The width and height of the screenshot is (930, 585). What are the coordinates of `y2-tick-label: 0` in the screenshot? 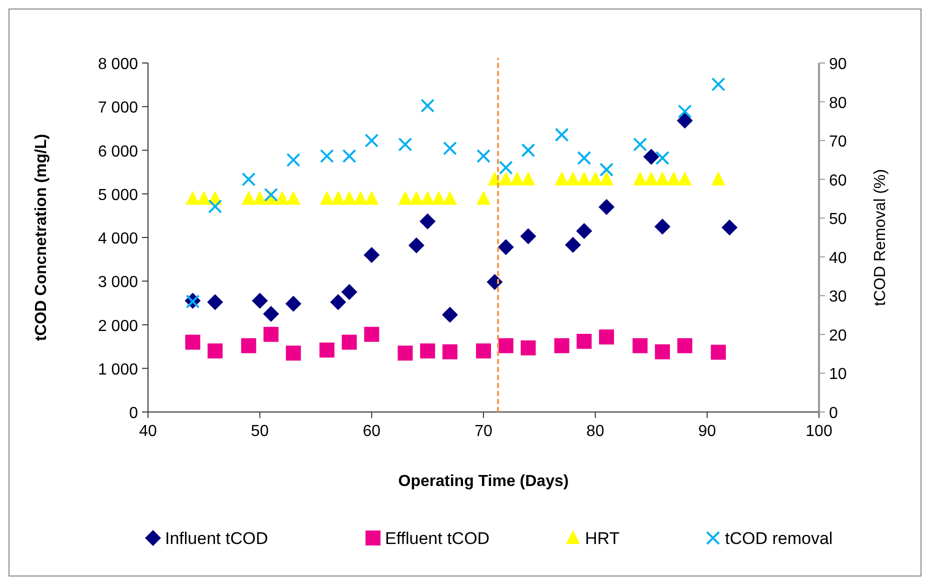 It's located at (833, 413).